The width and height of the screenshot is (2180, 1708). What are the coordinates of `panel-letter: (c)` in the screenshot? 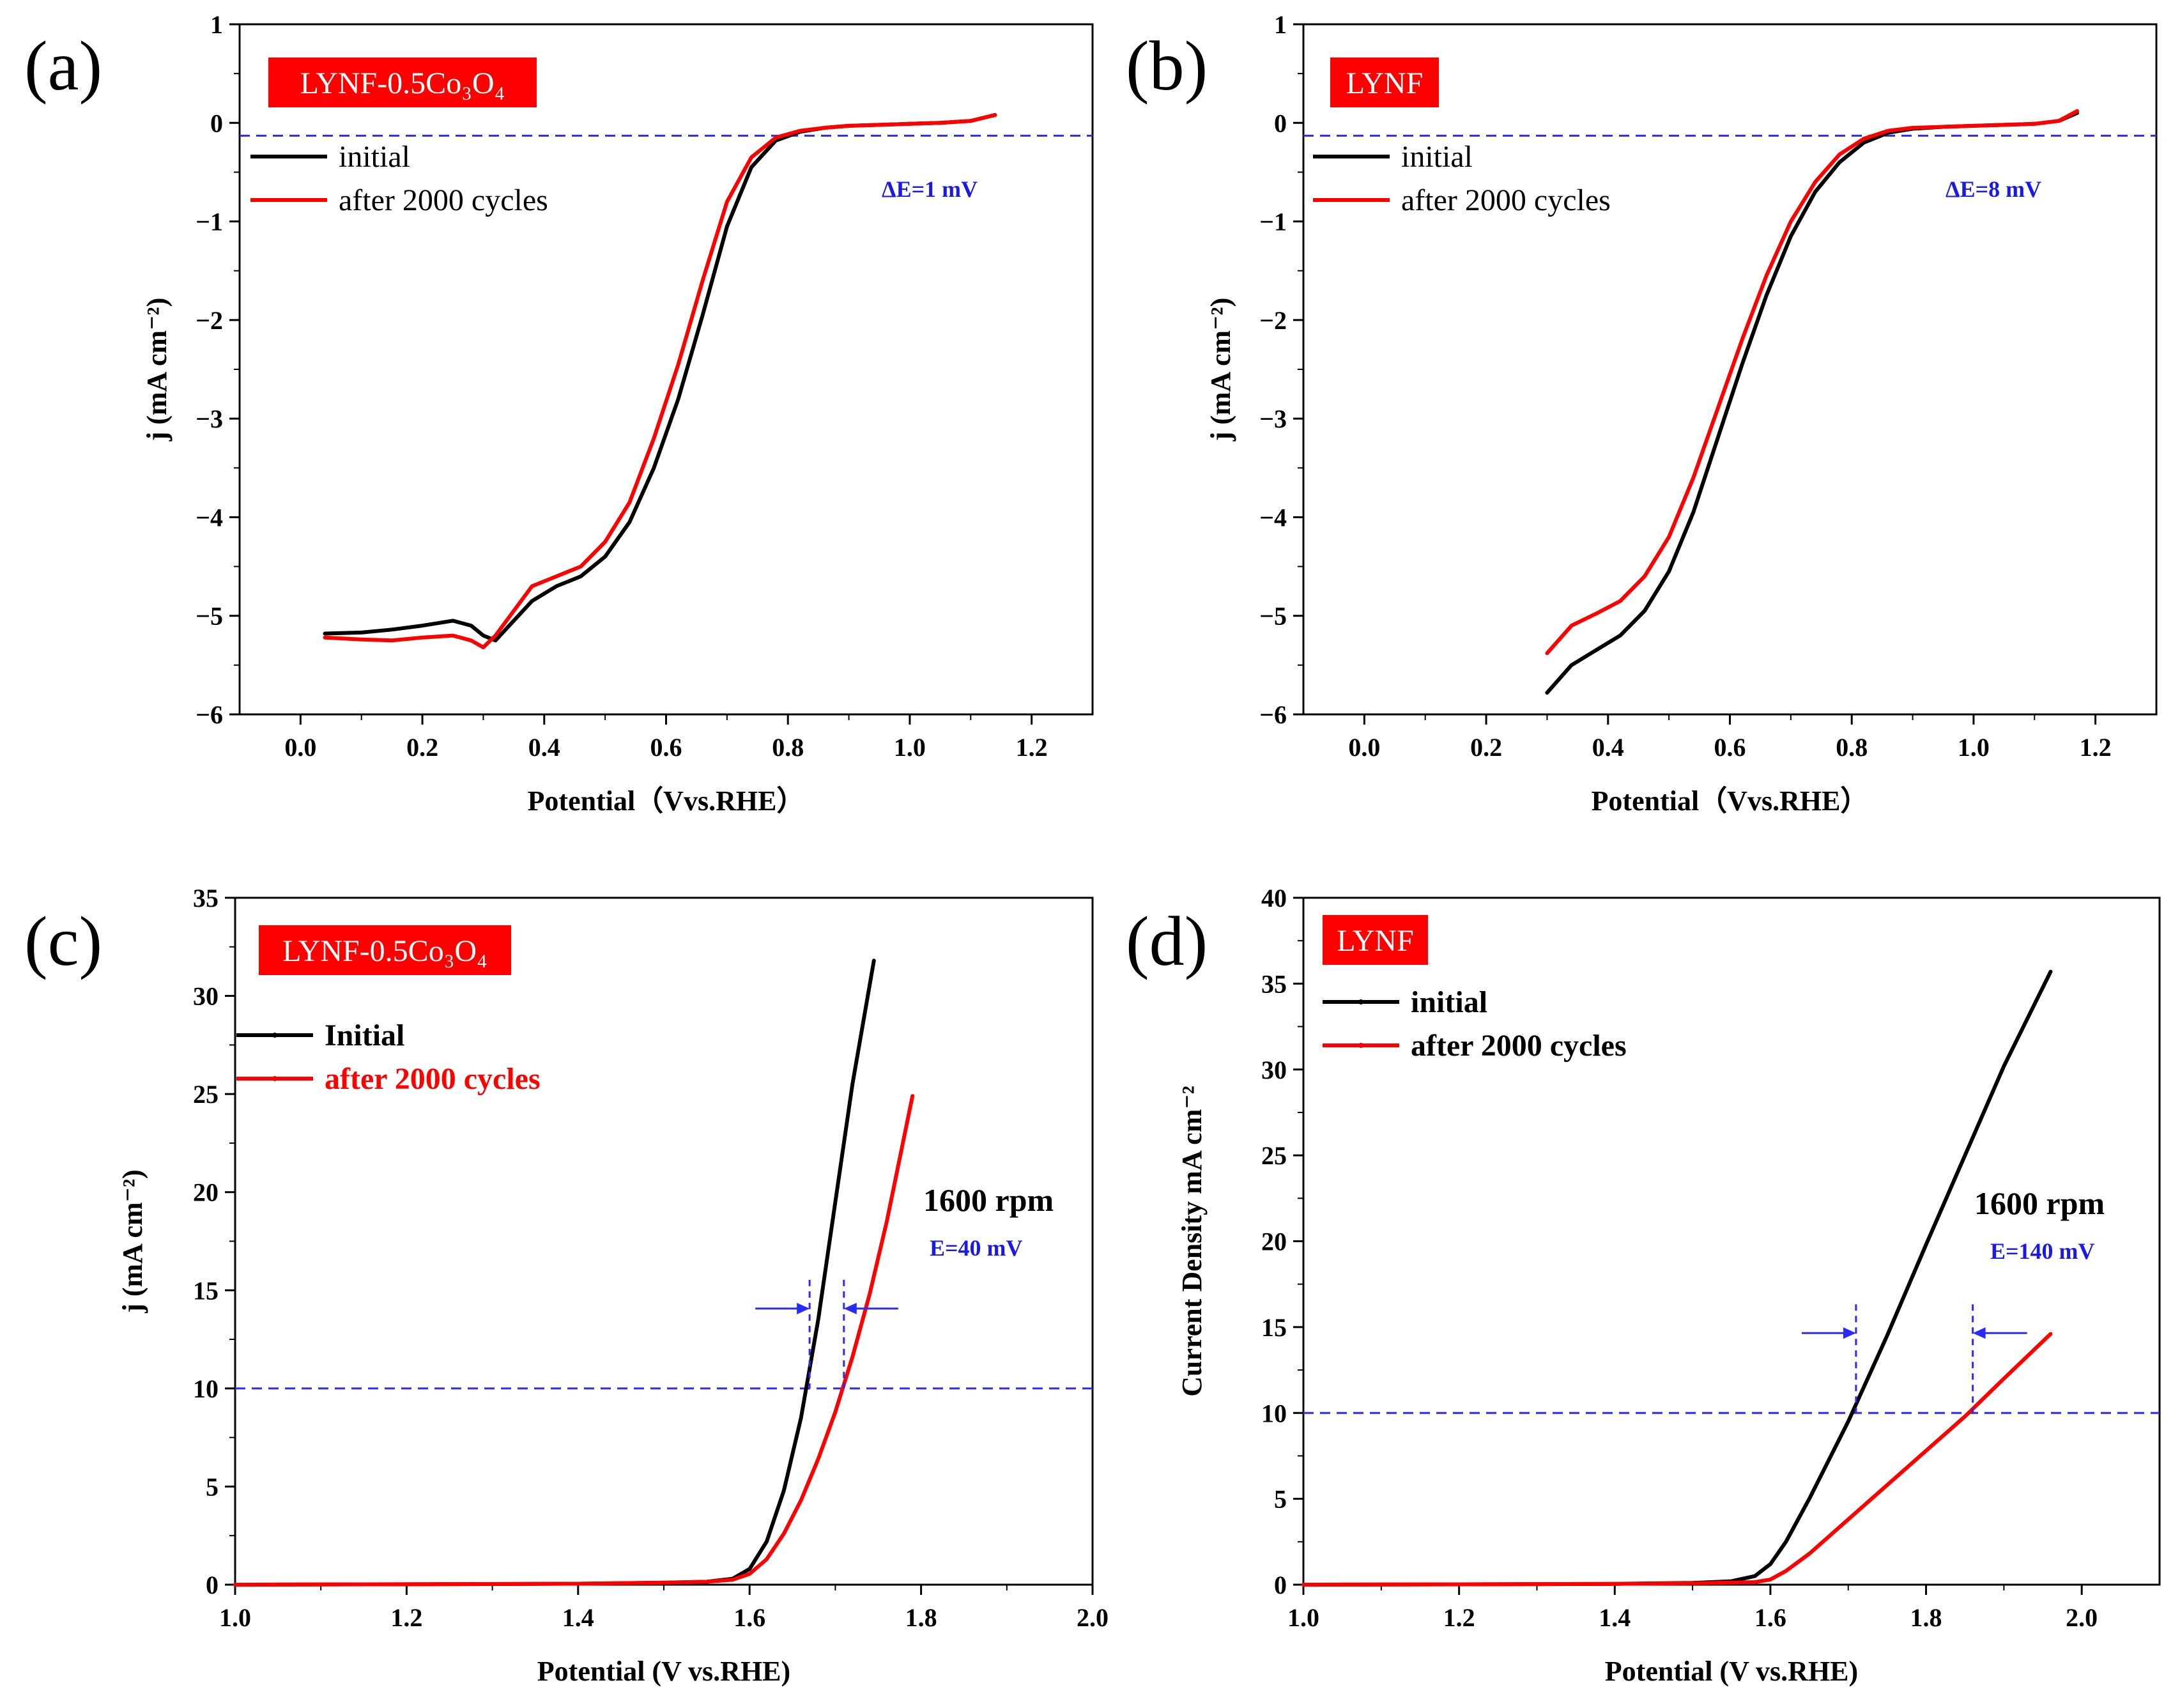 It's located at (63, 941).